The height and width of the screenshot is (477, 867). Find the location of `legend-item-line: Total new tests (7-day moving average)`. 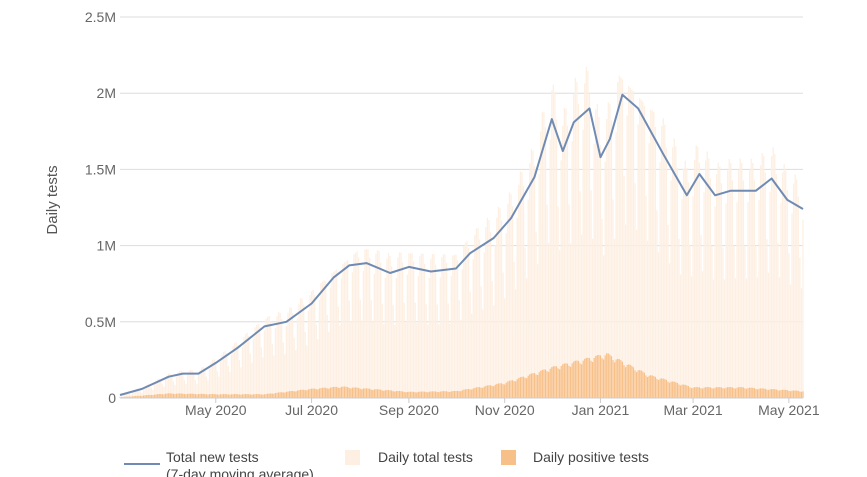

legend-item-line: Total new tests (7-day moving average) is located at coordinates (219, 463).